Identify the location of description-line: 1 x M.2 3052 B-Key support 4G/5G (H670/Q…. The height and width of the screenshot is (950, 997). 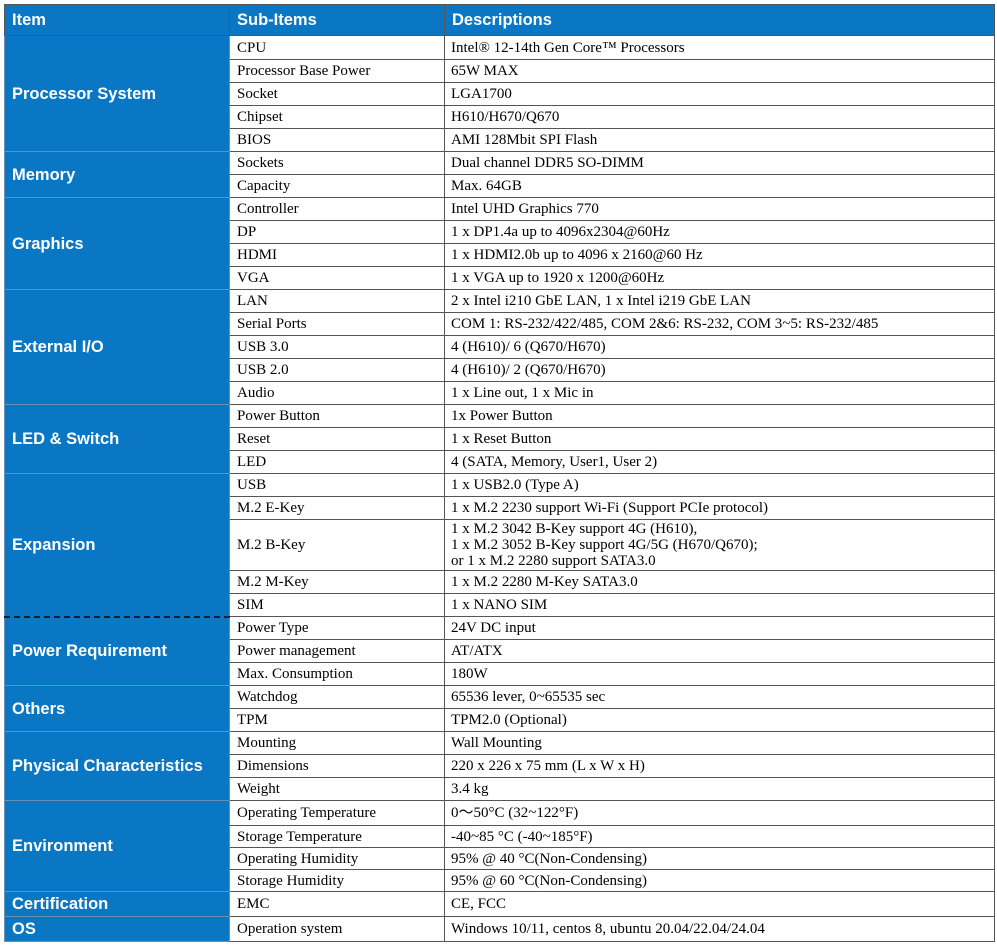
(604, 545).